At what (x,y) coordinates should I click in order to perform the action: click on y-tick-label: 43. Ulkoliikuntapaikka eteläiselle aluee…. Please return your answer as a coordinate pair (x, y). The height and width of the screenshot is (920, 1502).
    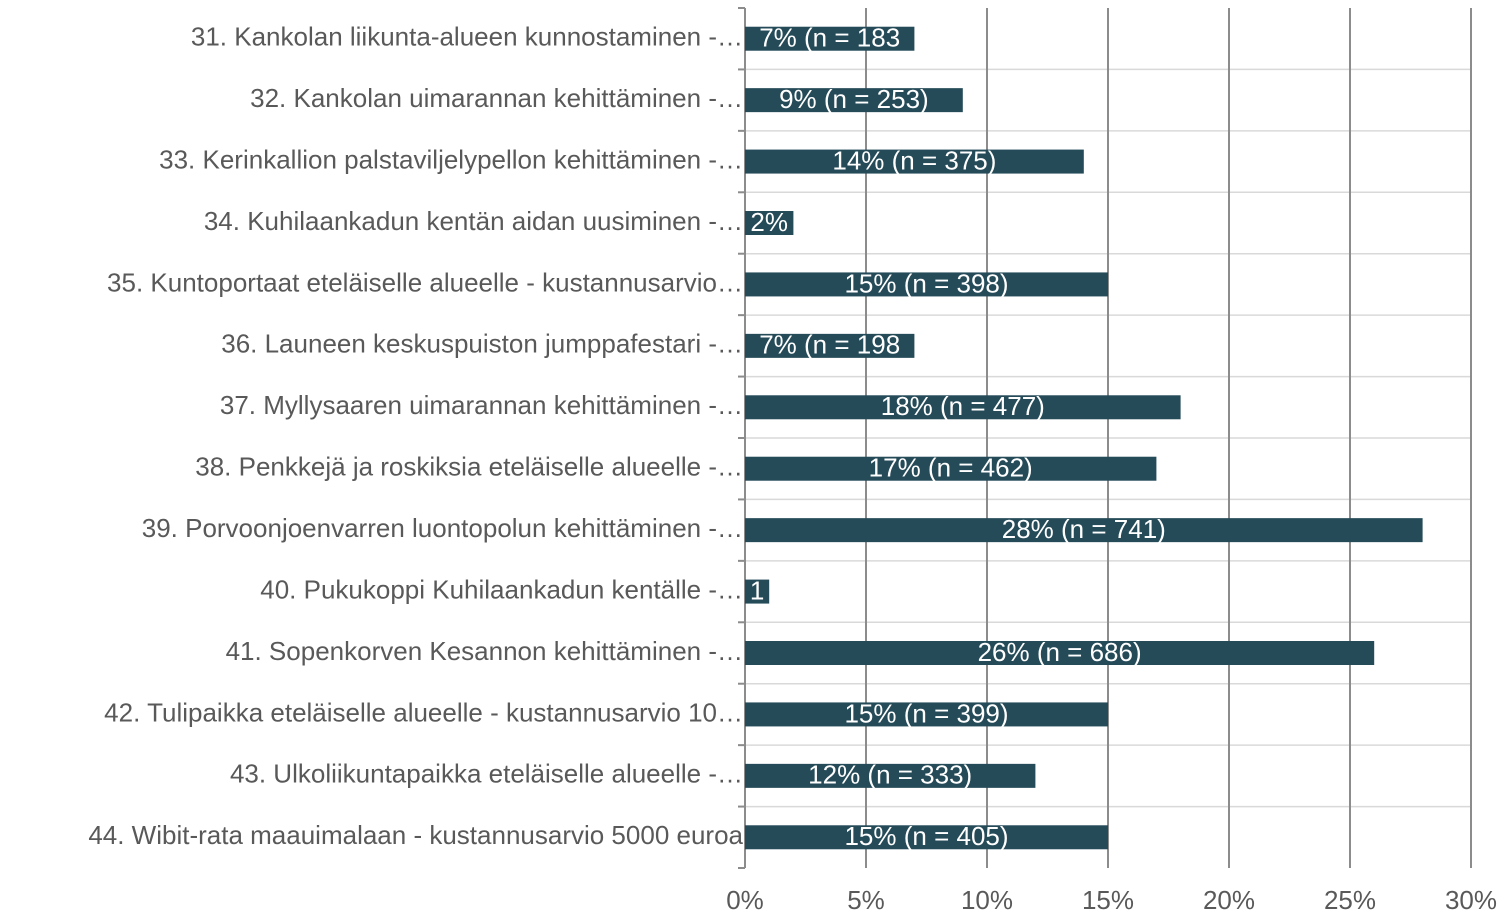
    Looking at the image, I should click on (486, 774).